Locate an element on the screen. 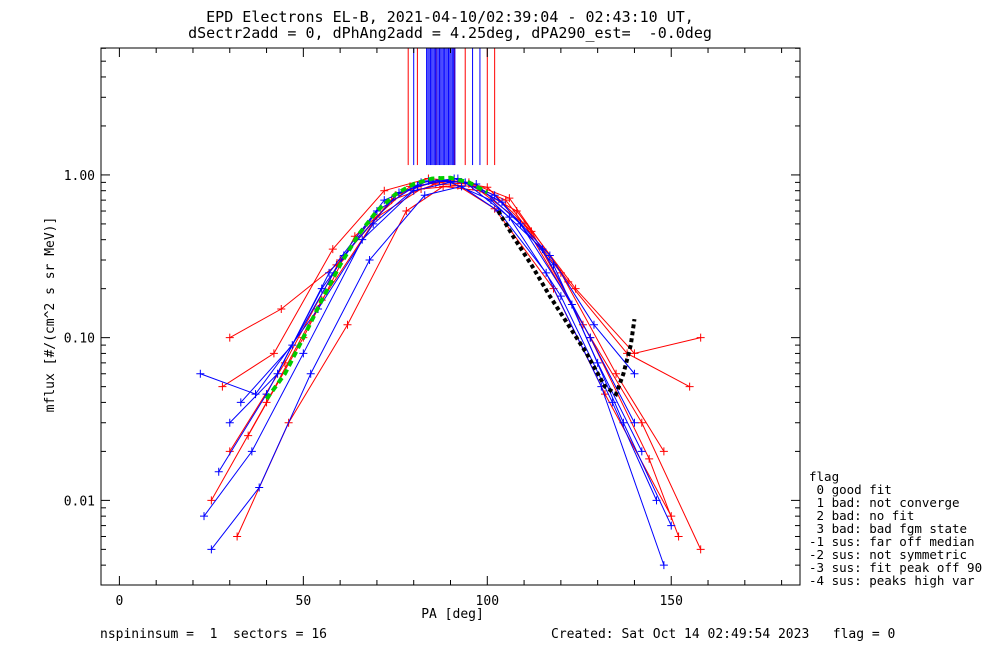 The image size is (1000, 650). y-tick-label-1: 0.10 is located at coordinates (79, 339).